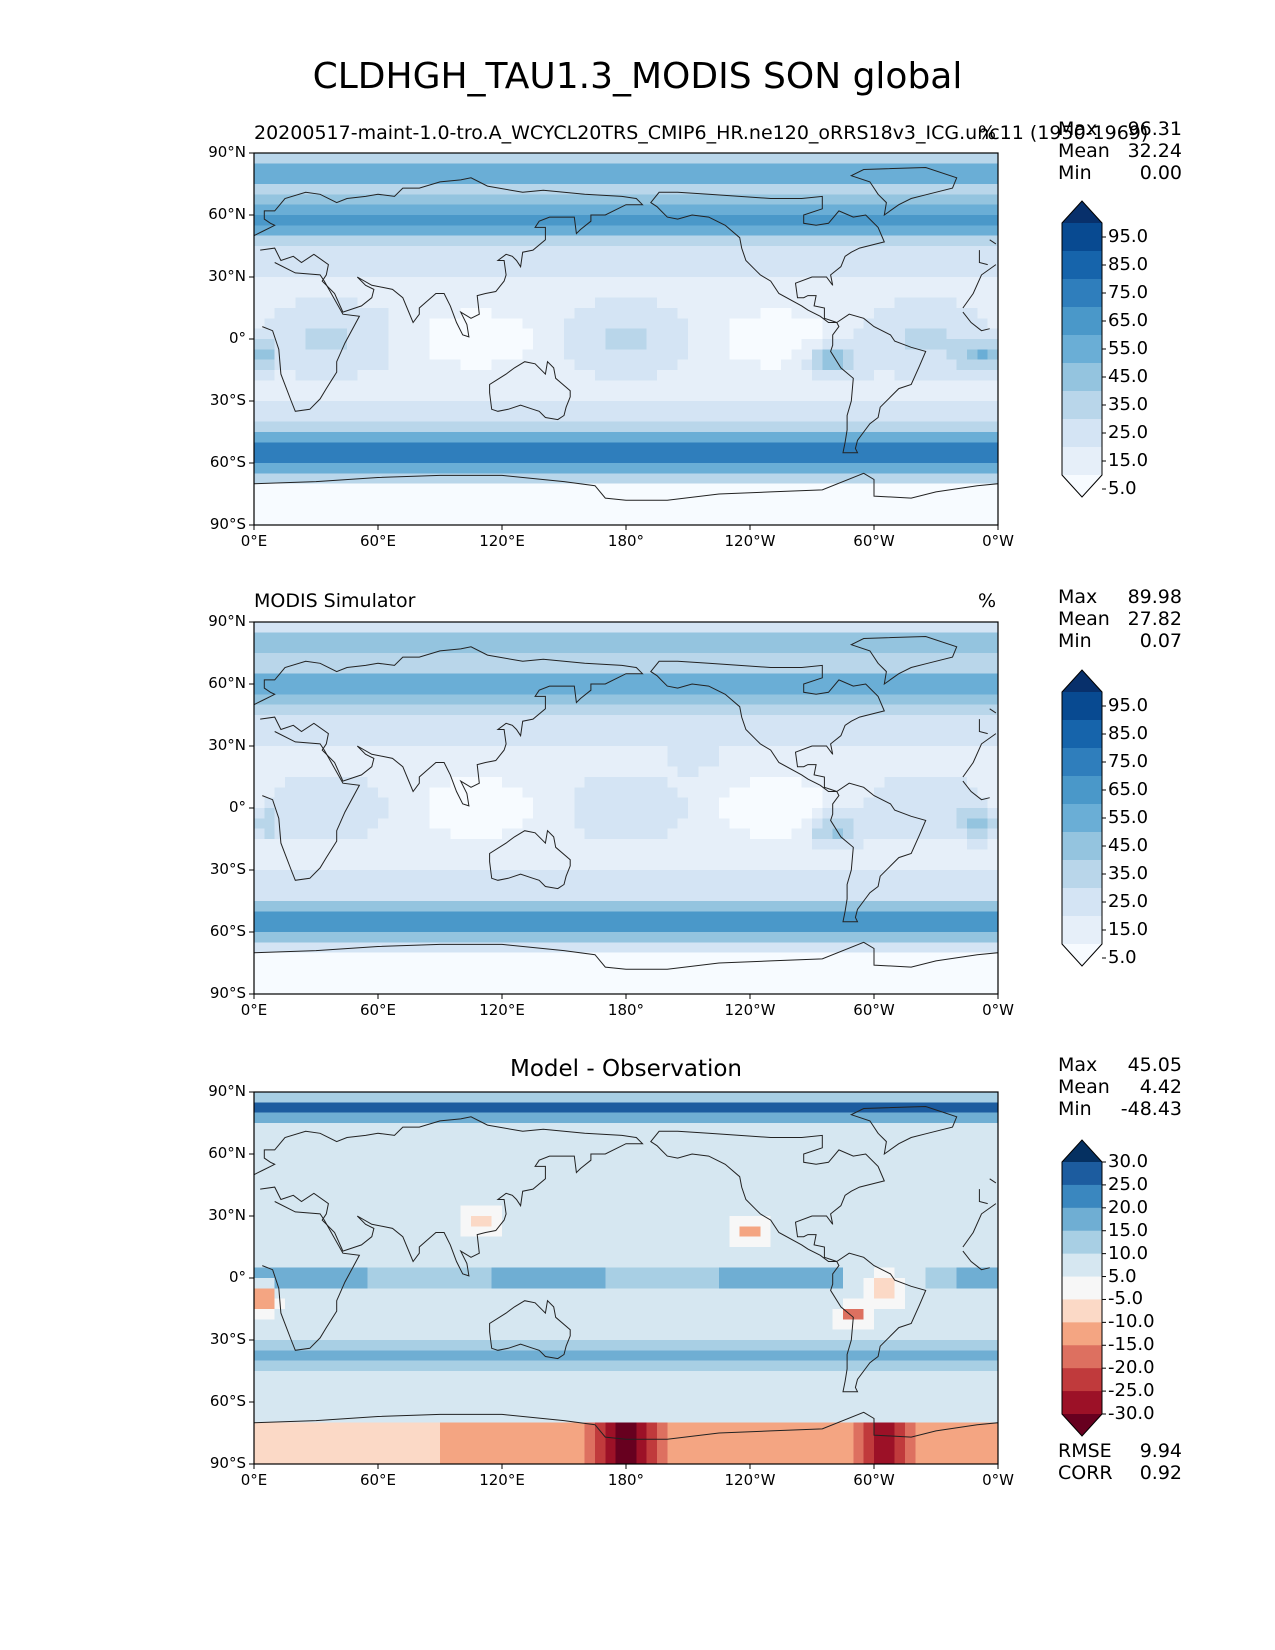  What do you see at coordinates (1075, 641) in the screenshot?
I see `panel2-stat-min-label: Min` at bounding box center [1075, 641].